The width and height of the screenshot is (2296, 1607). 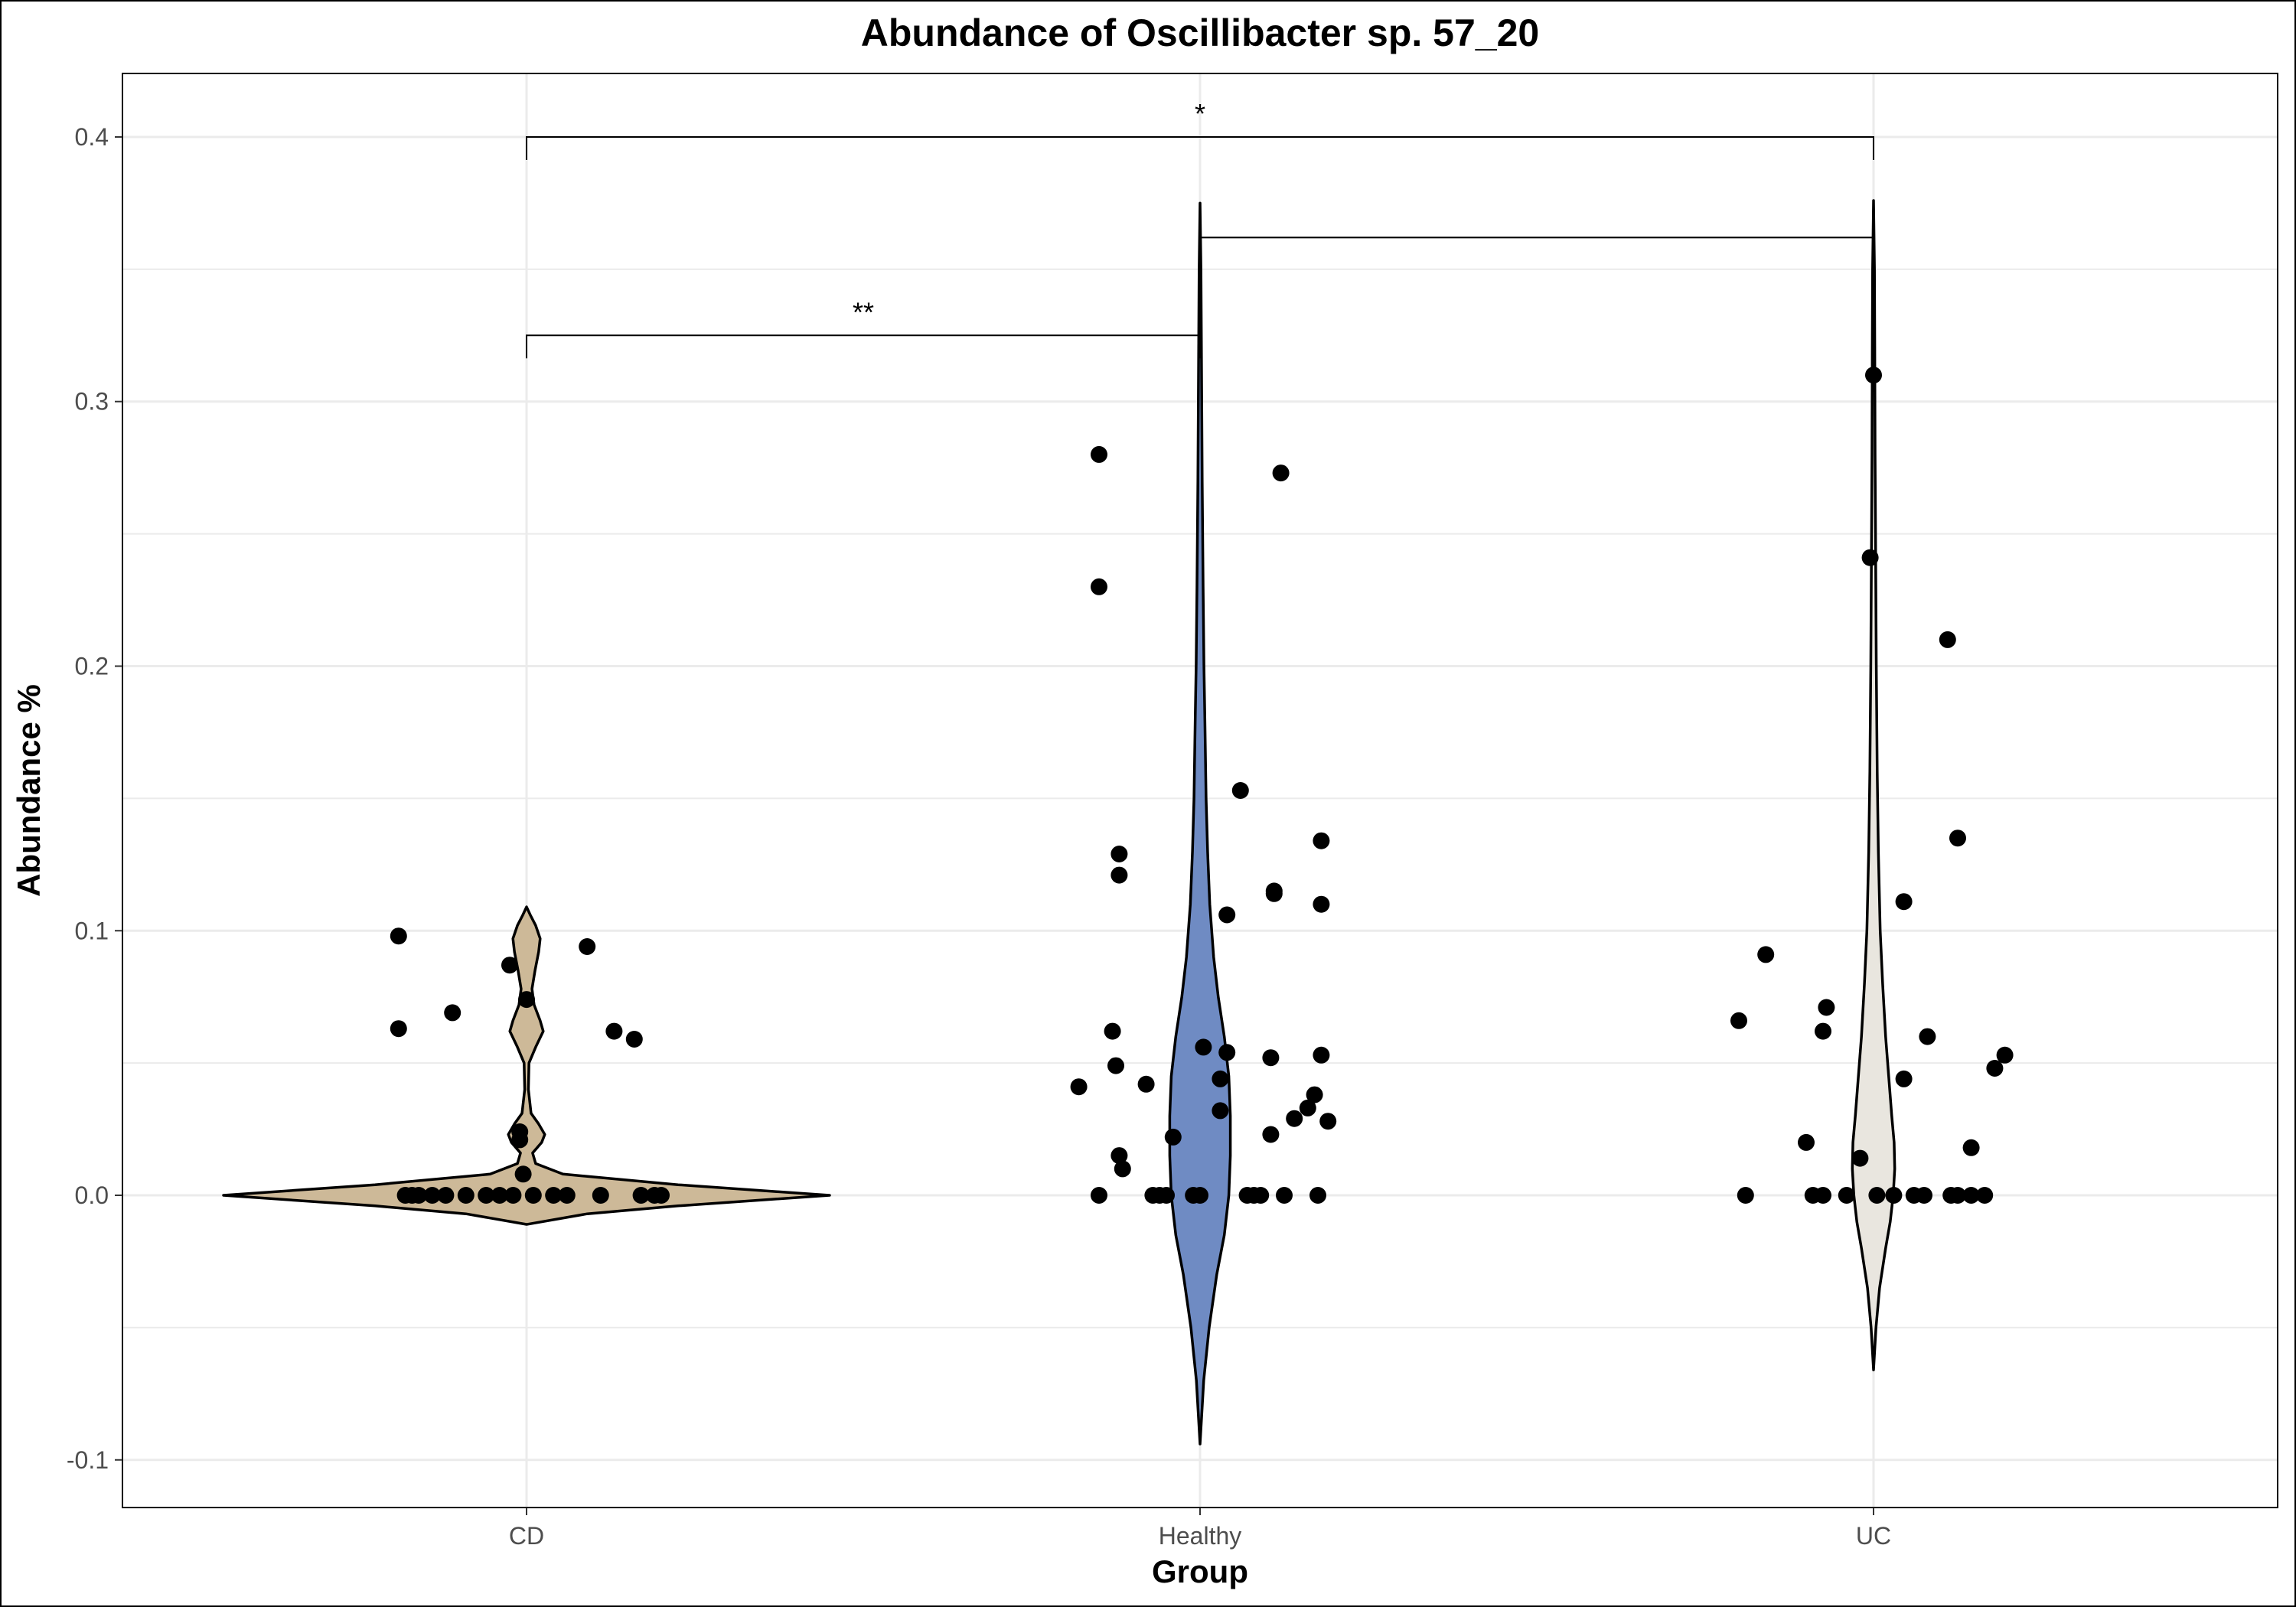 I want to click on violin-uc, so click(x=1873, y=785).